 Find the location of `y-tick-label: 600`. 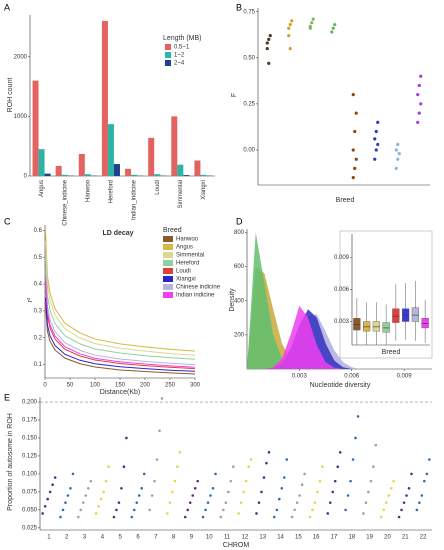

y-tick-label: 600 is located at coordinates (239, 267).